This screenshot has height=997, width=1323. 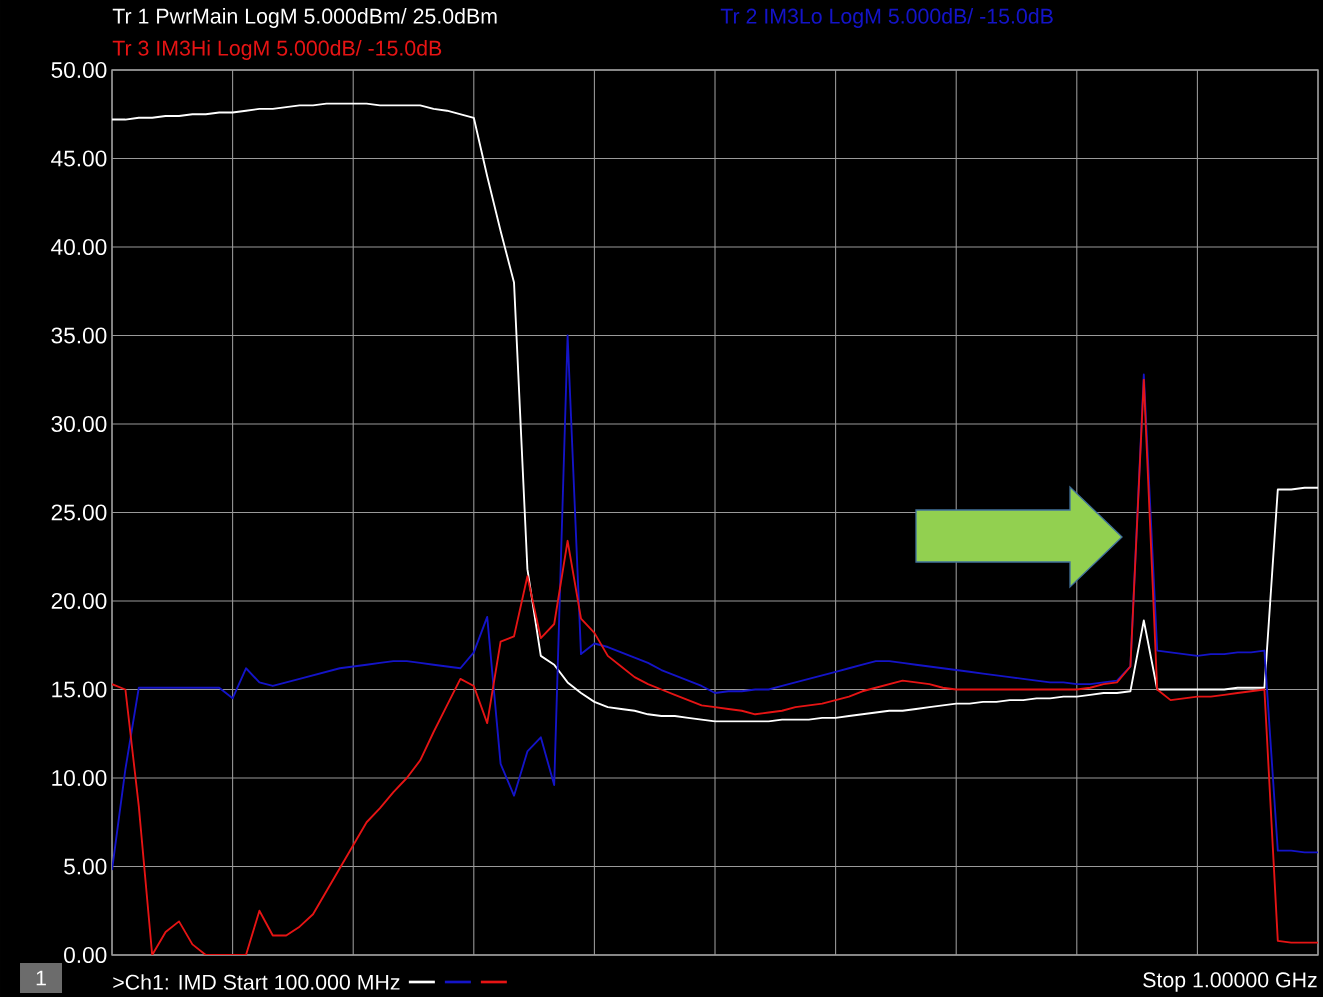 What do you see at coordinates (79, 689) in the screenshot?
I see `y-tick-label: 15.00` at bounding box center [79, 689].